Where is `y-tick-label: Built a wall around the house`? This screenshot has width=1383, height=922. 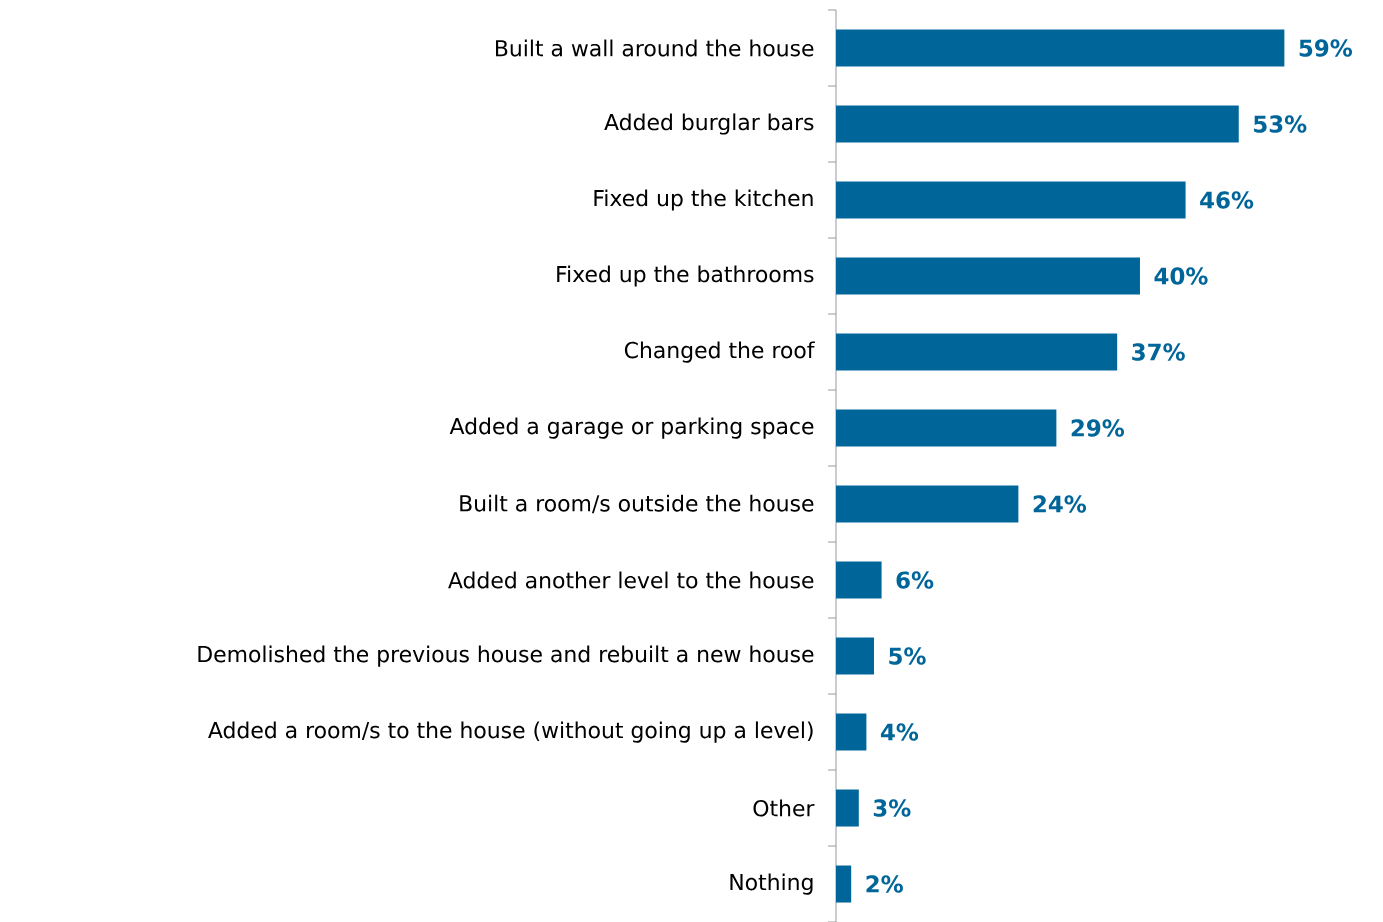
y-tick-label: Built a wall around the house is located at coordinates (654, 48).